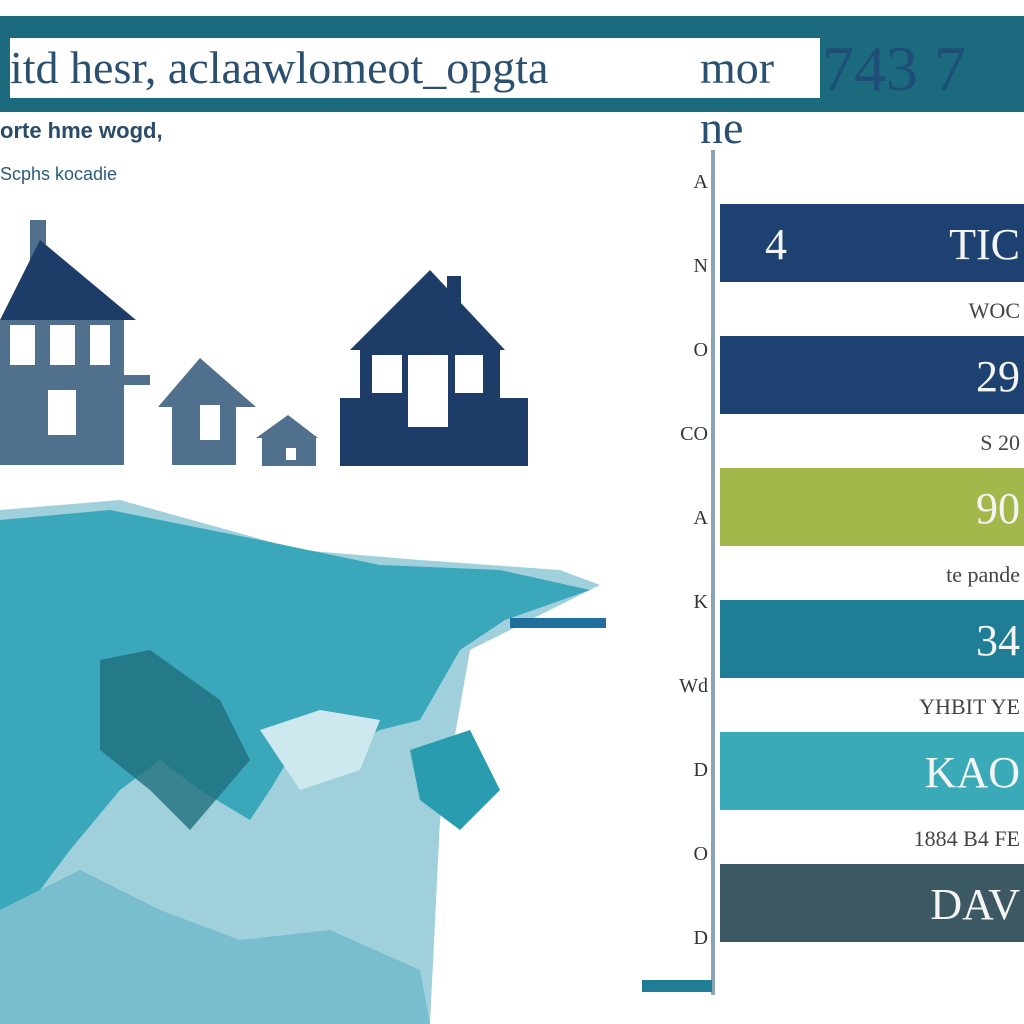  Describe the element at coordinates (264, 343) in the screenshot. I see `houses-illustration` at that location.